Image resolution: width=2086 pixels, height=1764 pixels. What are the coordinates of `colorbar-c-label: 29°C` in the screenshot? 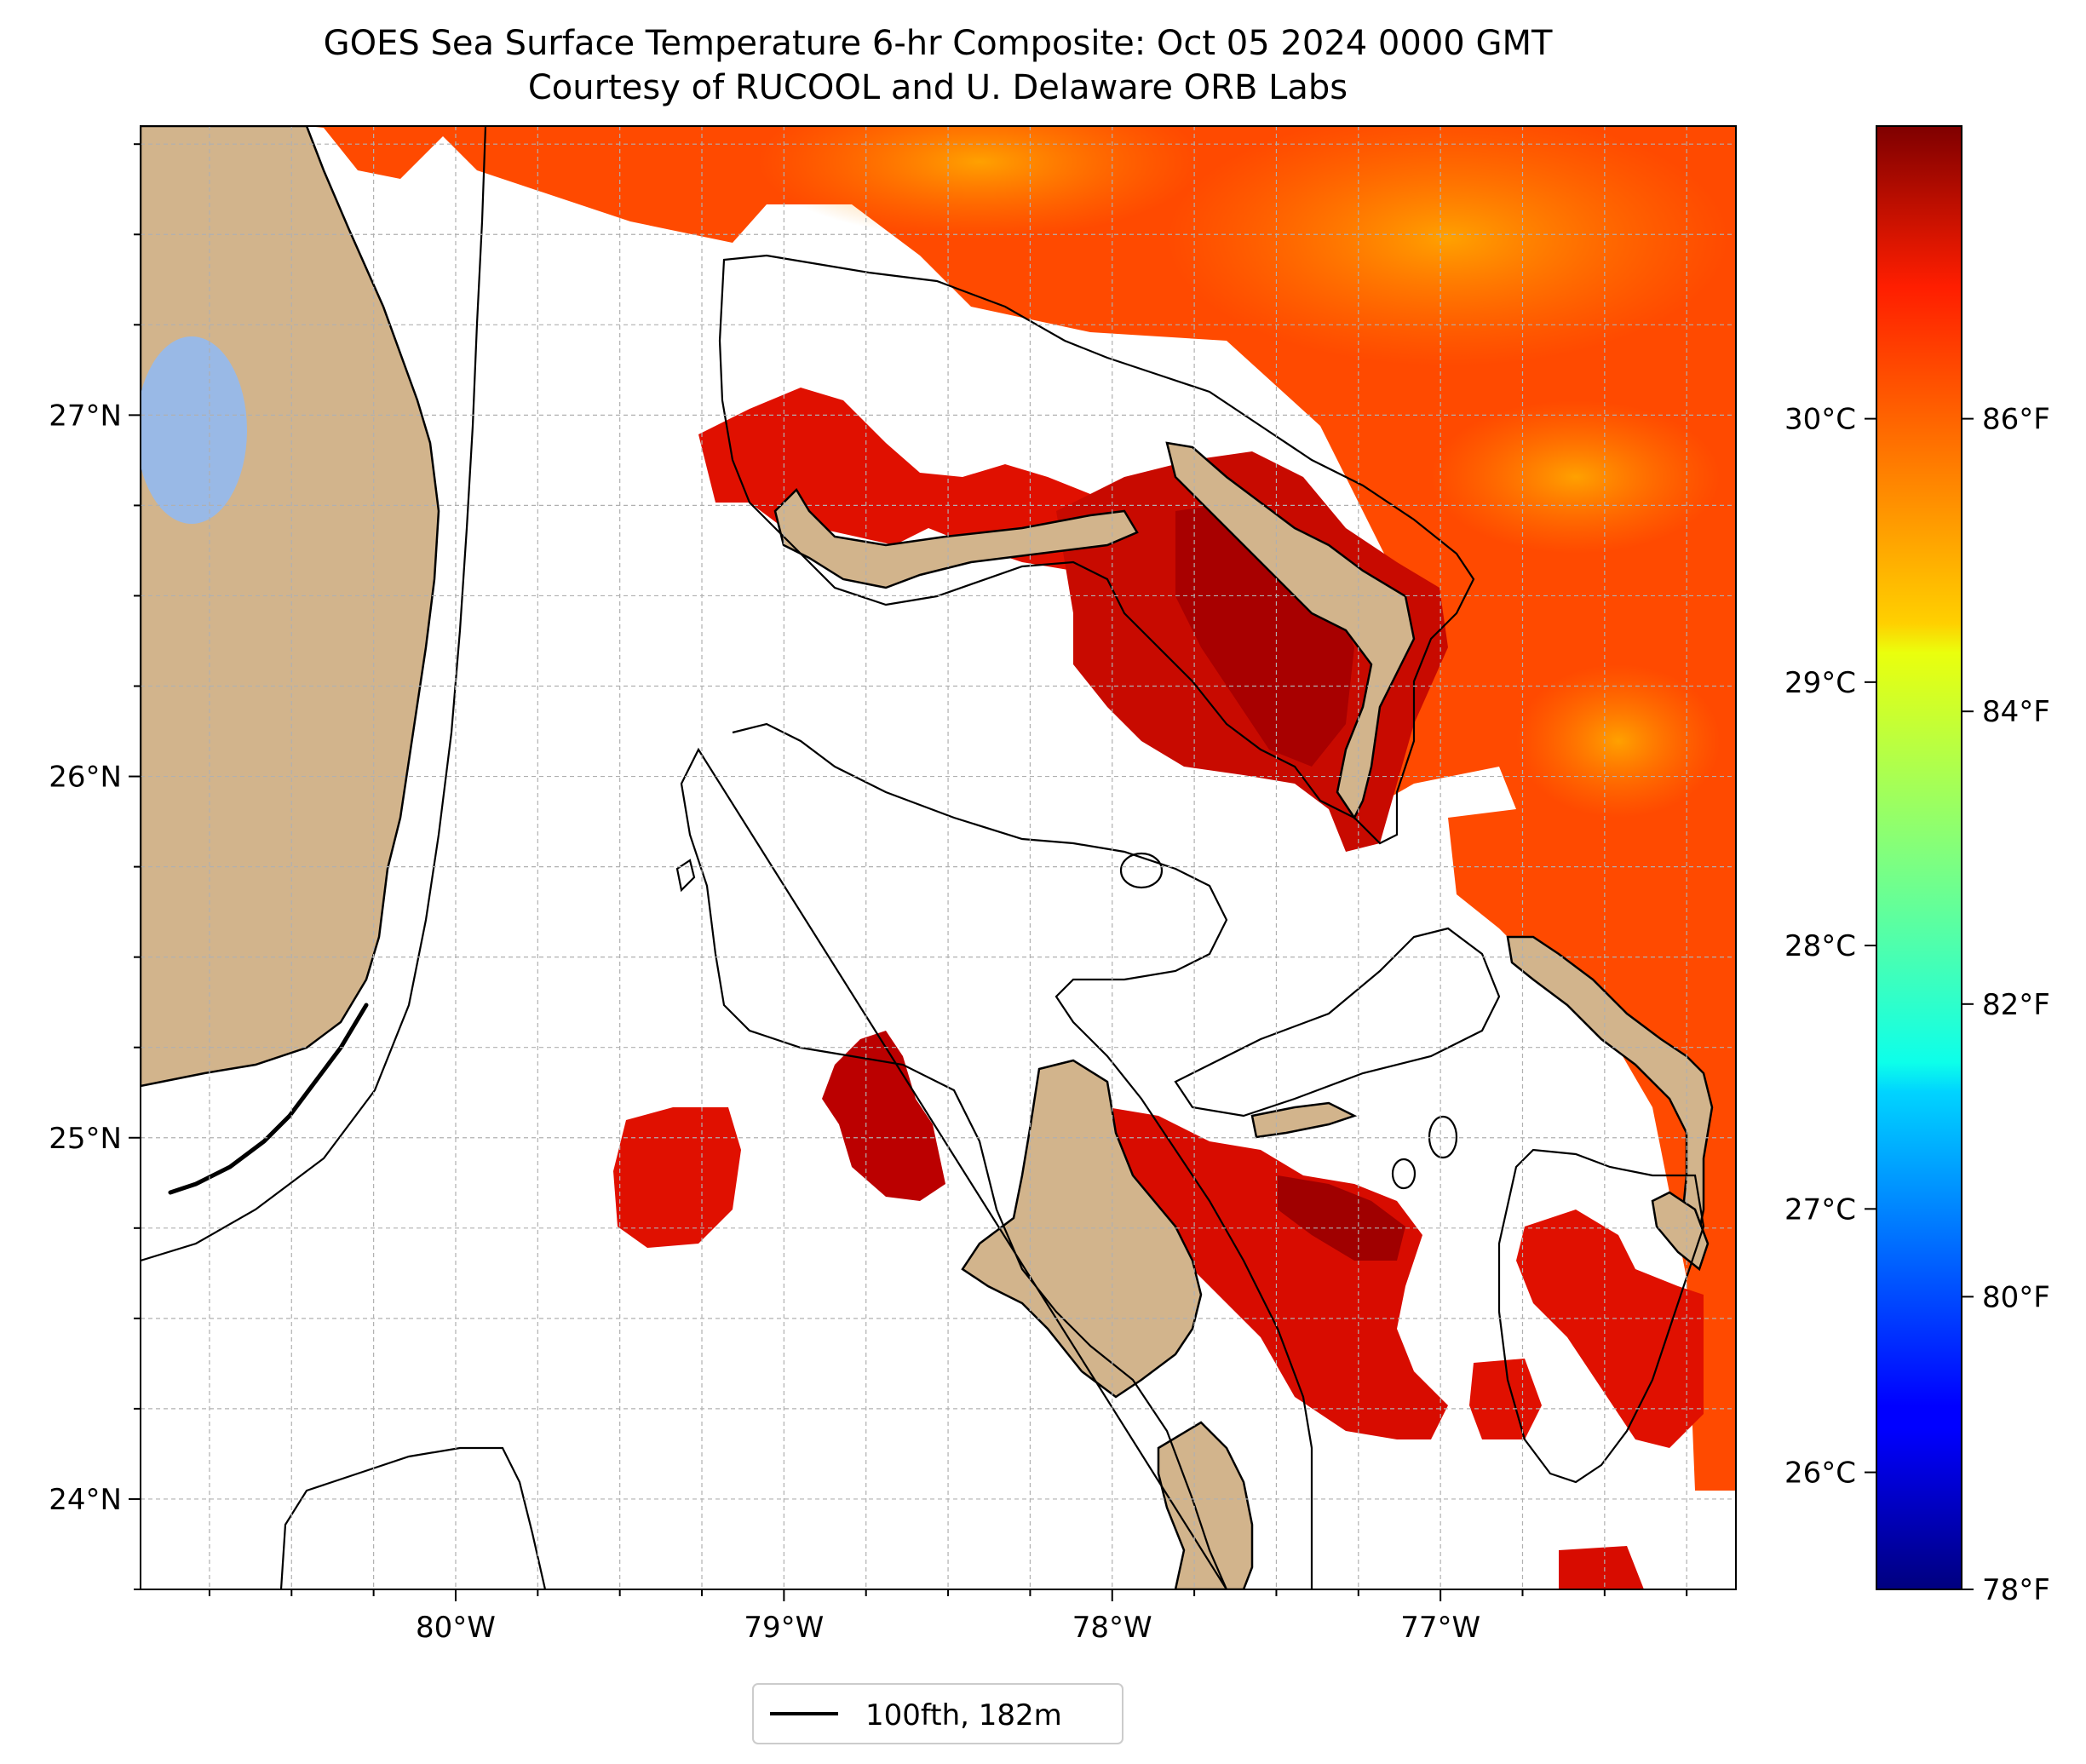 It's located at (1820, 683).